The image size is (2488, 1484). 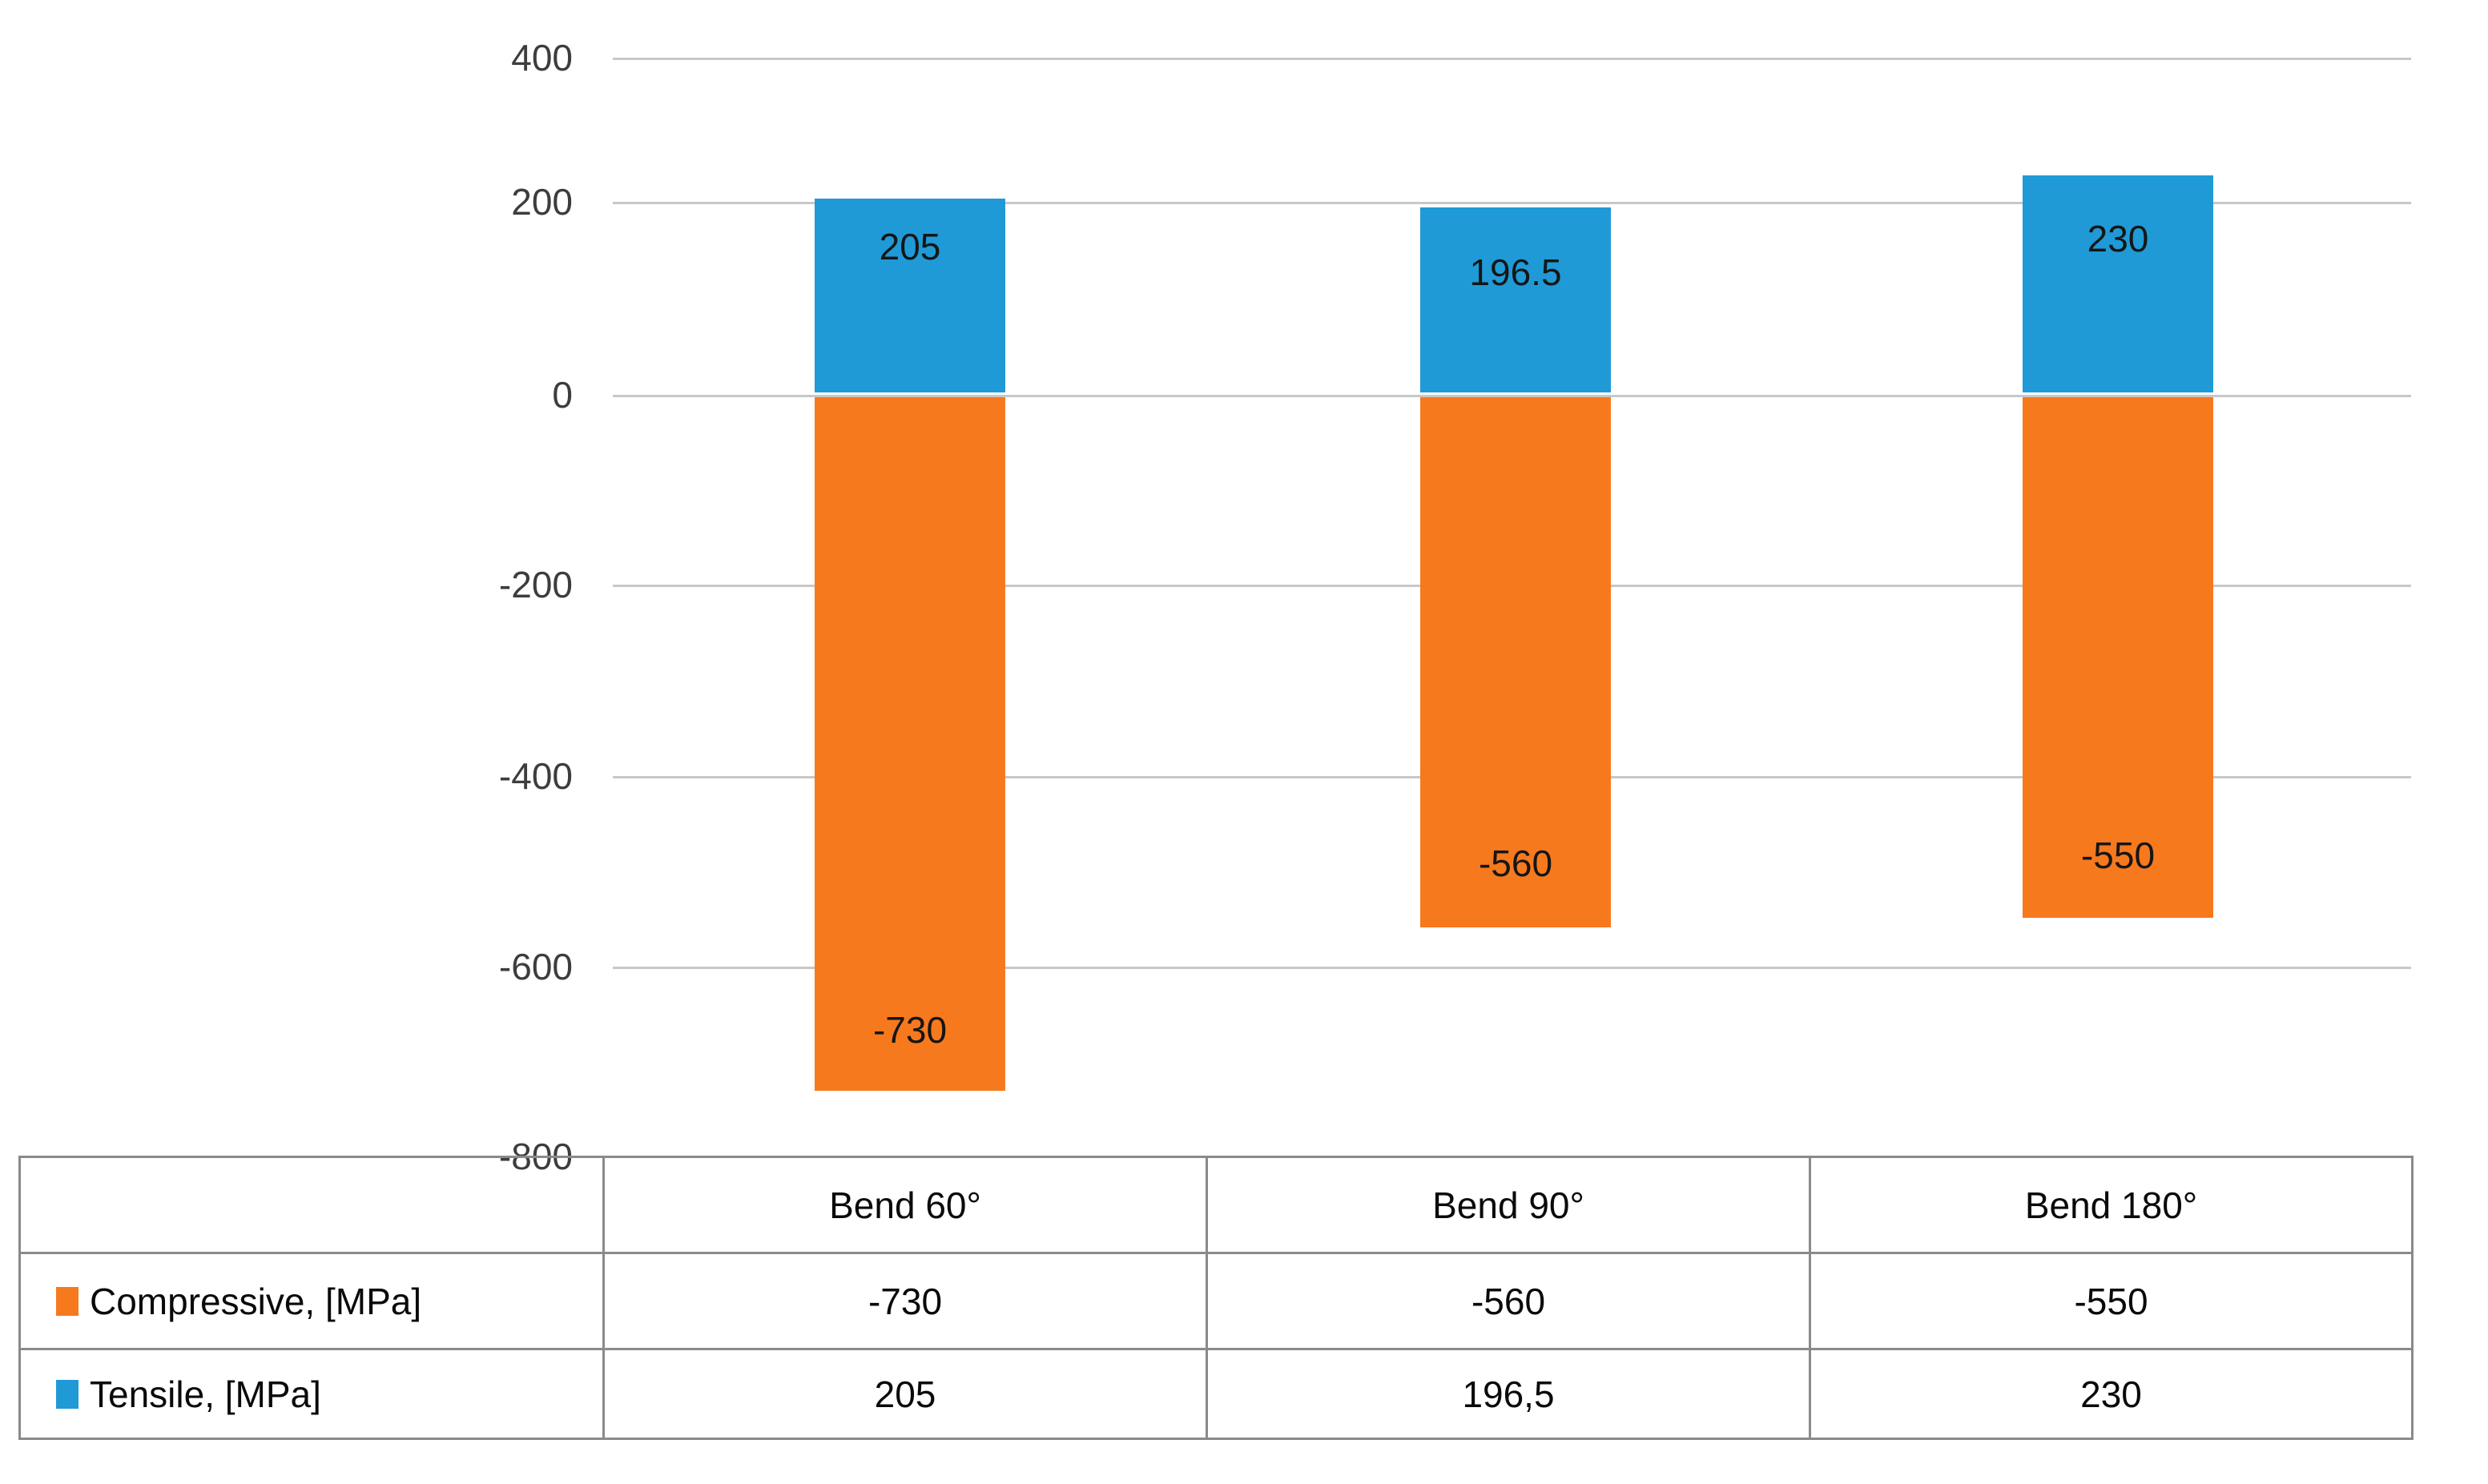 I want to click on bar-bend180-tensile-segment, so click(x=2118, y=283).